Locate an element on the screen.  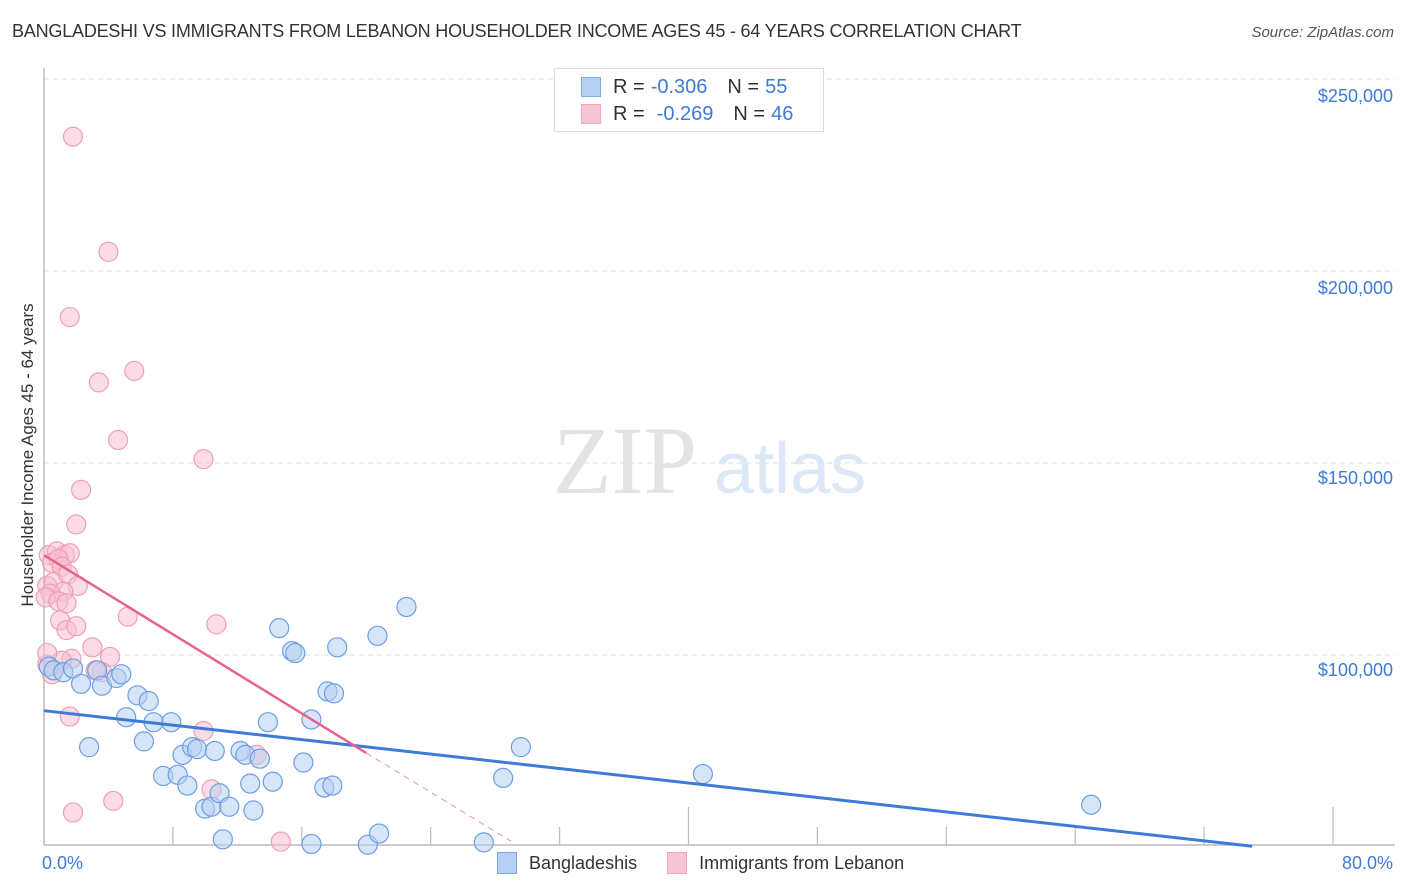
svg-text: atlas is located at coordinates (790, 469).